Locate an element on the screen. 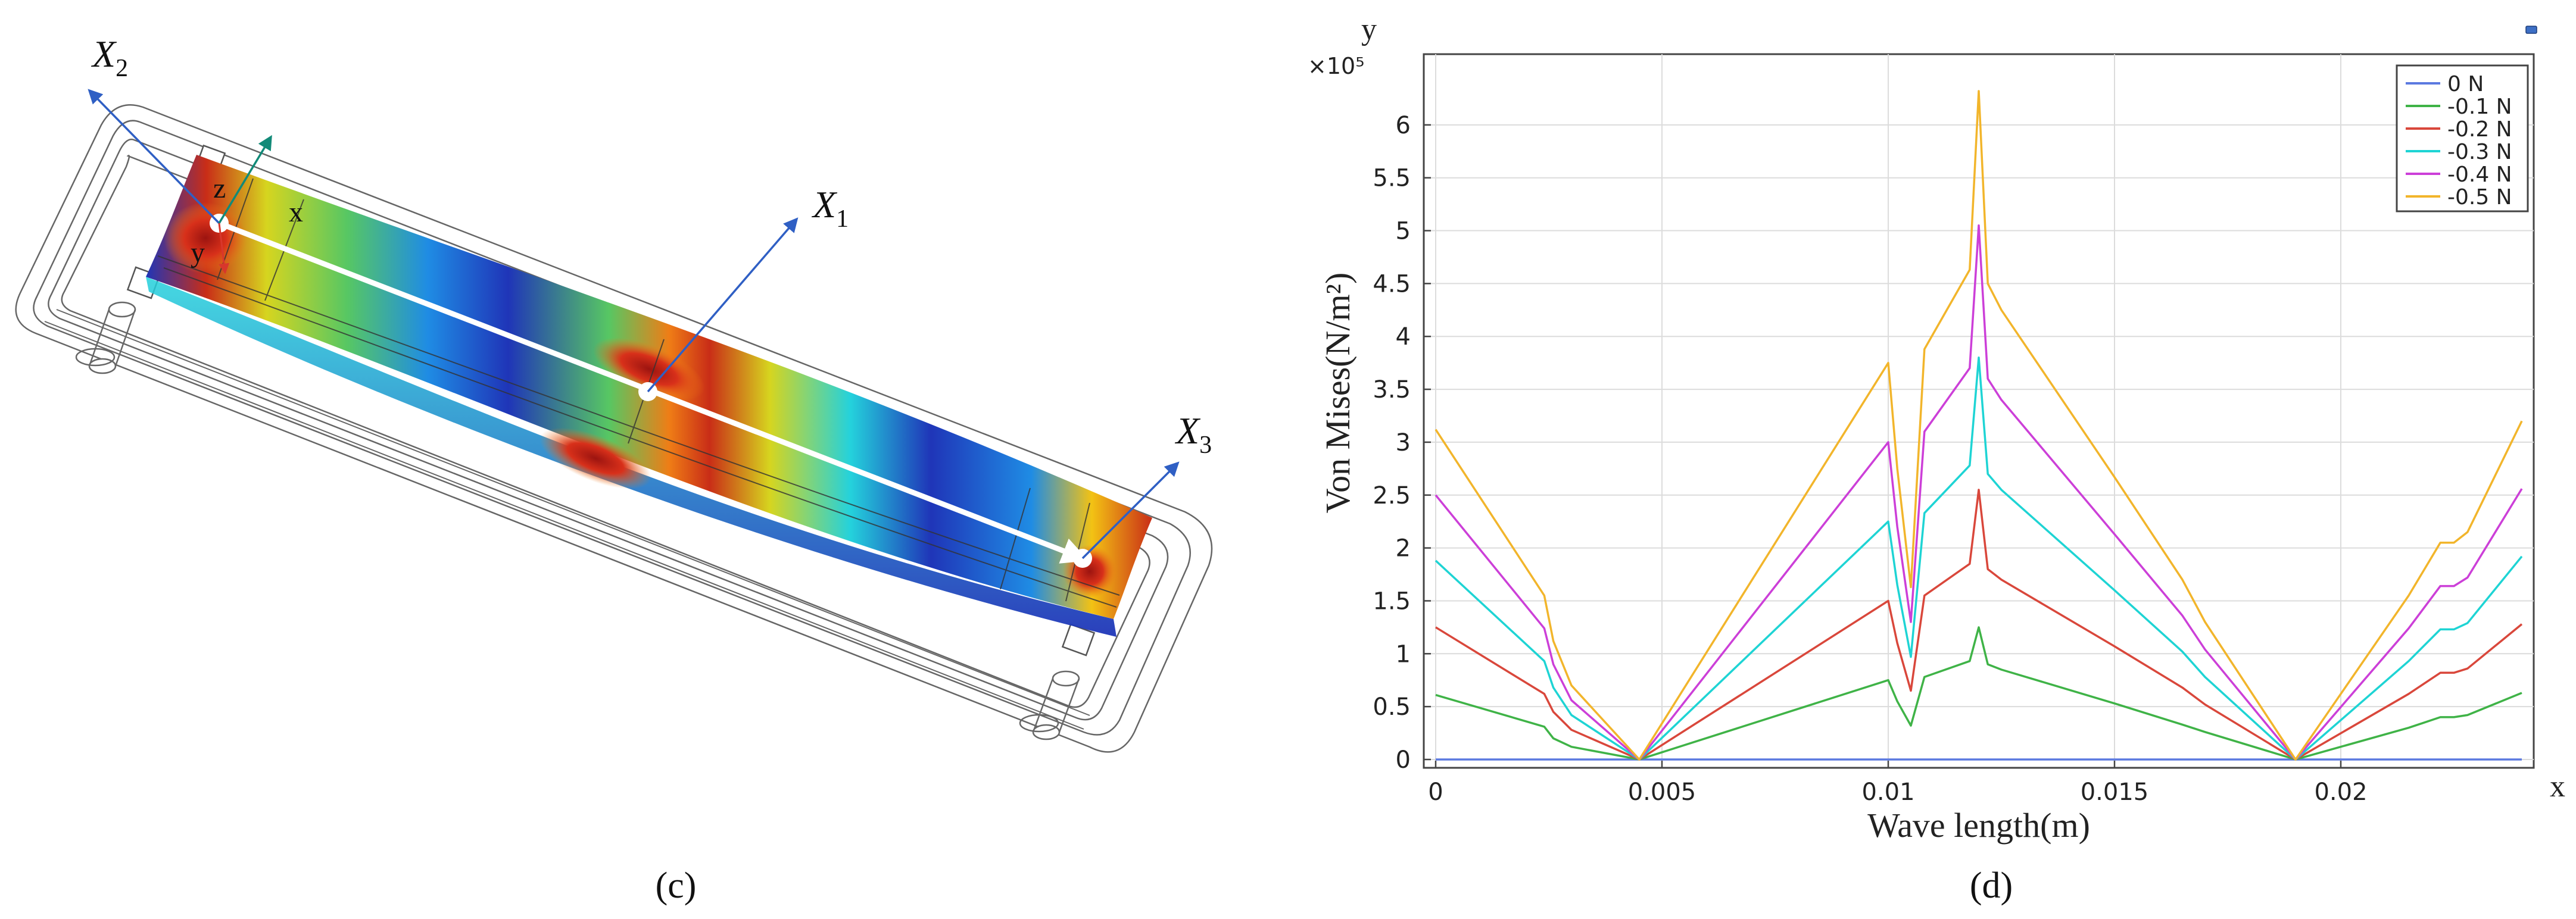 This screenshot has width=2576, height=919. y-tick-label-6: 3 is located at coordinates (1403, 443).